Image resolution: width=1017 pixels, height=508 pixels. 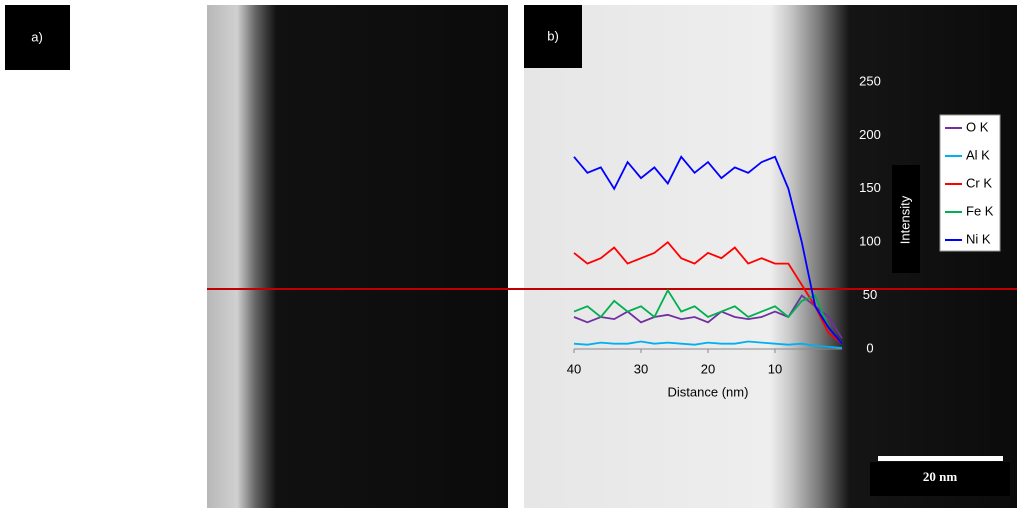 What do you see at coordinates (940, 476) in the screenshot?
I see `scale-bar-label: 20 nm` at bounding box center [940, 476].